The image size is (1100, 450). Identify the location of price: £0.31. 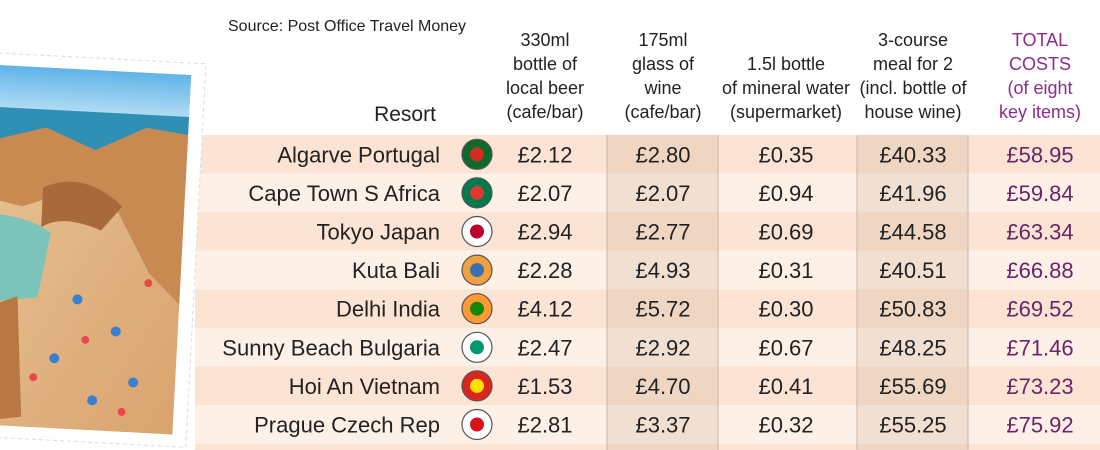
(785, 270).